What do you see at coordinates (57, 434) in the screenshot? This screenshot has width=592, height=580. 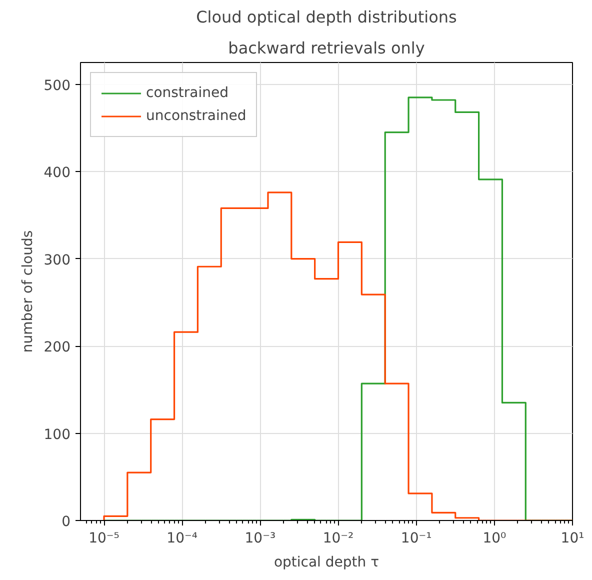 I see `y-tick-label: 100` at bounding box center [57, 434].